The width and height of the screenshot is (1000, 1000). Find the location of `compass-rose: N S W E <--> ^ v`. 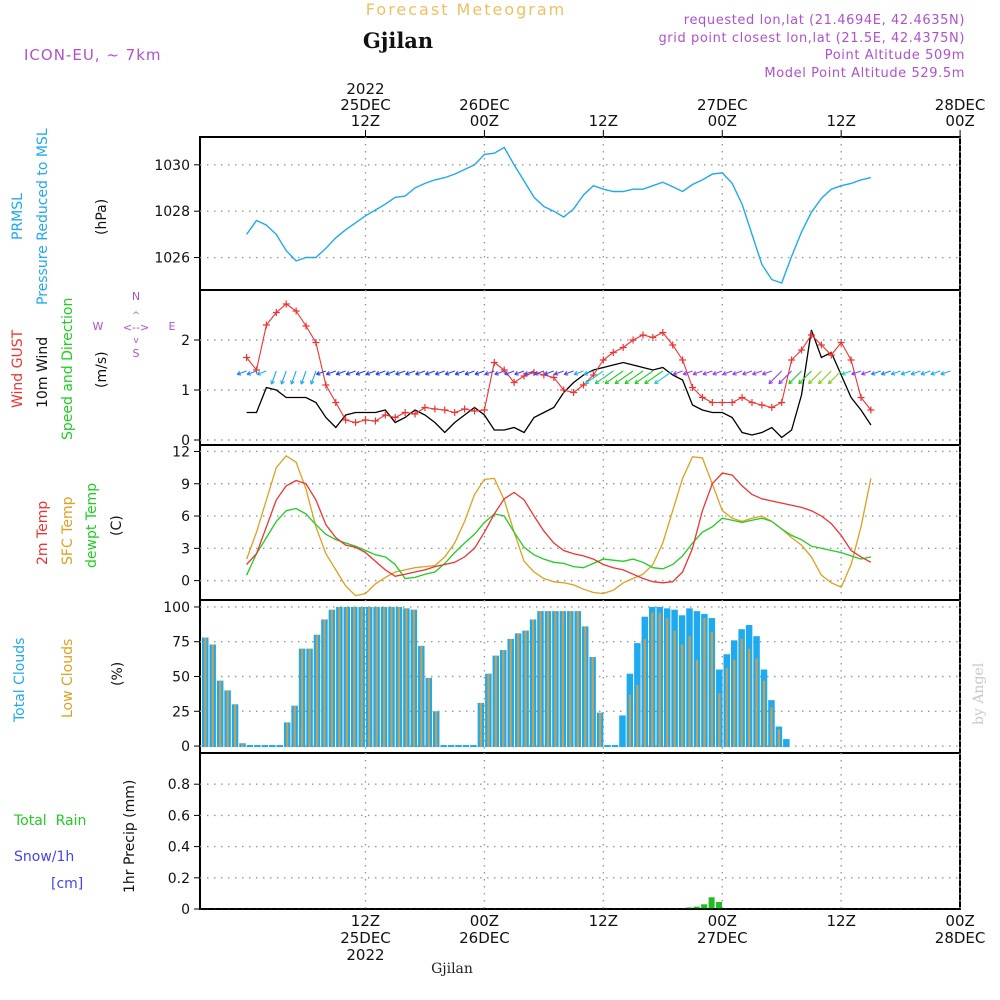

compass-rose: N S W E <--> ^ v is located at coordinates (134, 325).